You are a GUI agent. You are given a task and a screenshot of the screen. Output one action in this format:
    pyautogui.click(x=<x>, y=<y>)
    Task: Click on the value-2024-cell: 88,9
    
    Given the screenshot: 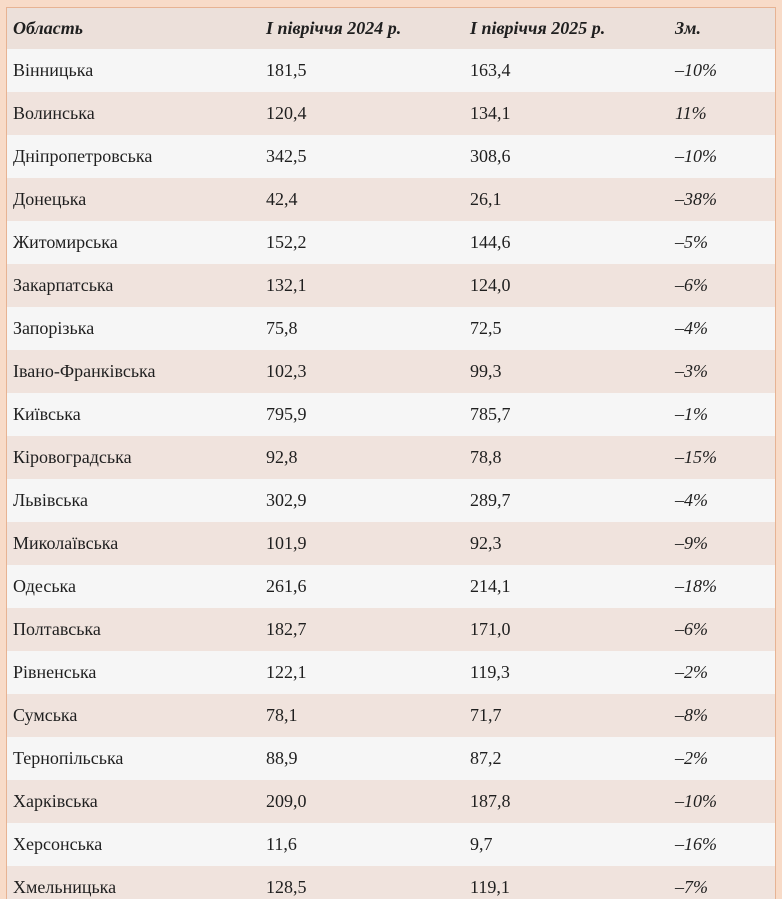 What is the action you would take?
    pyautogui.click(x=362, y=758)
    